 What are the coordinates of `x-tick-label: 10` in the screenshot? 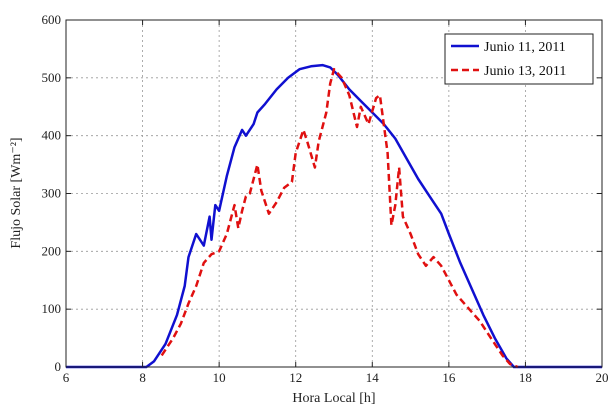 It's located at (219, 377).